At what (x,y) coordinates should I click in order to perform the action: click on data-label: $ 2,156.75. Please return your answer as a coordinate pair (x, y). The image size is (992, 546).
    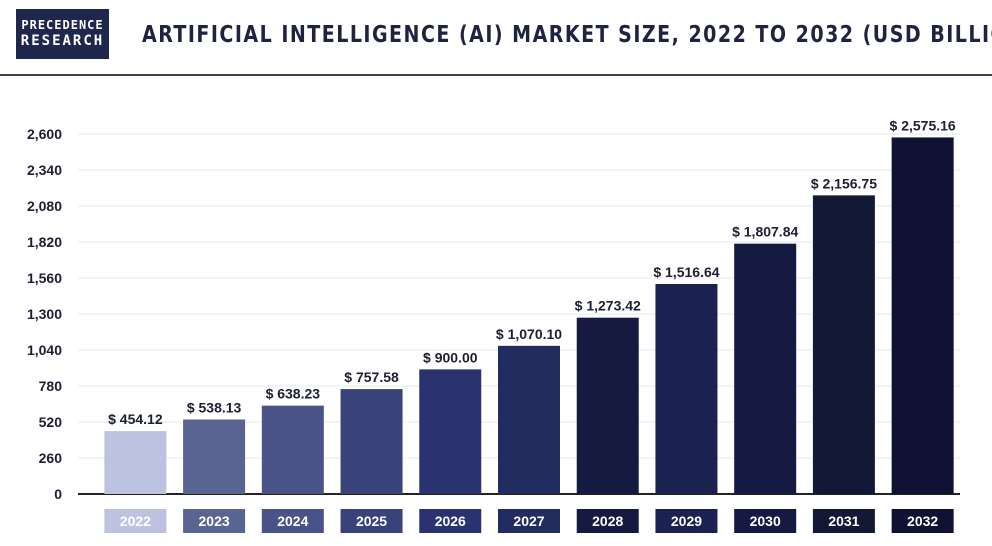
    Looking at the image, I should click on (844, 183).